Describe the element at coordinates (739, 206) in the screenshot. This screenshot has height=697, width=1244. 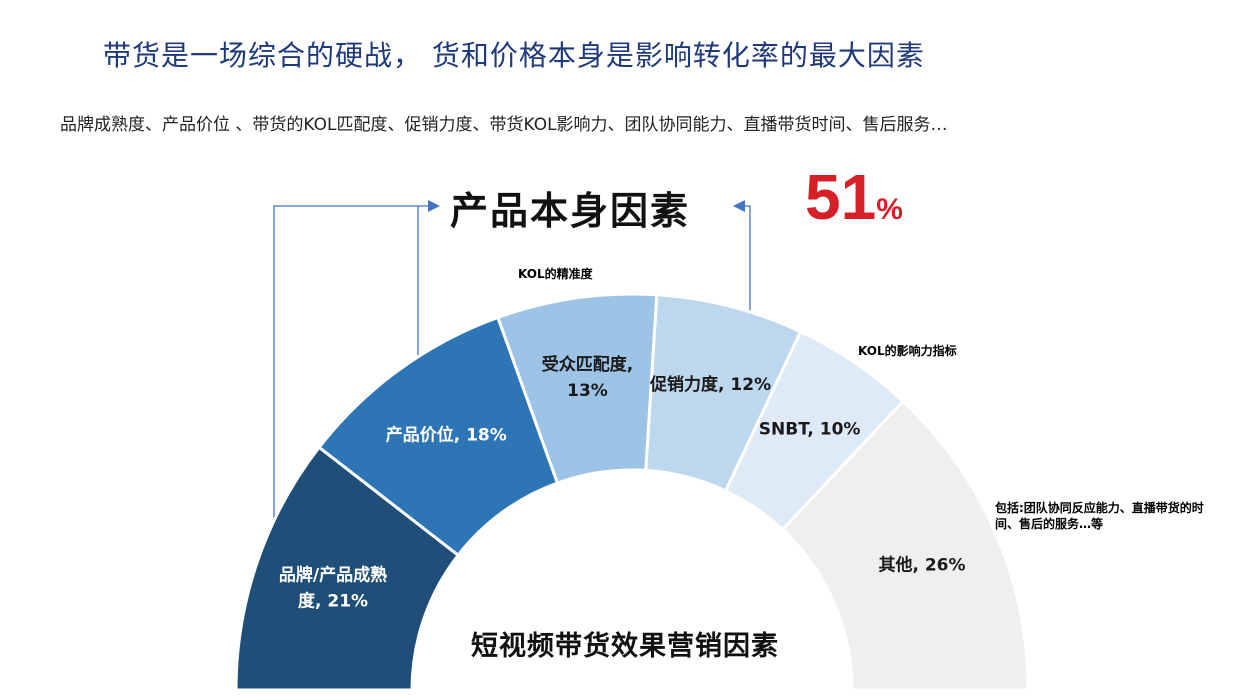
I see `bracket-arrow-right` at that location.